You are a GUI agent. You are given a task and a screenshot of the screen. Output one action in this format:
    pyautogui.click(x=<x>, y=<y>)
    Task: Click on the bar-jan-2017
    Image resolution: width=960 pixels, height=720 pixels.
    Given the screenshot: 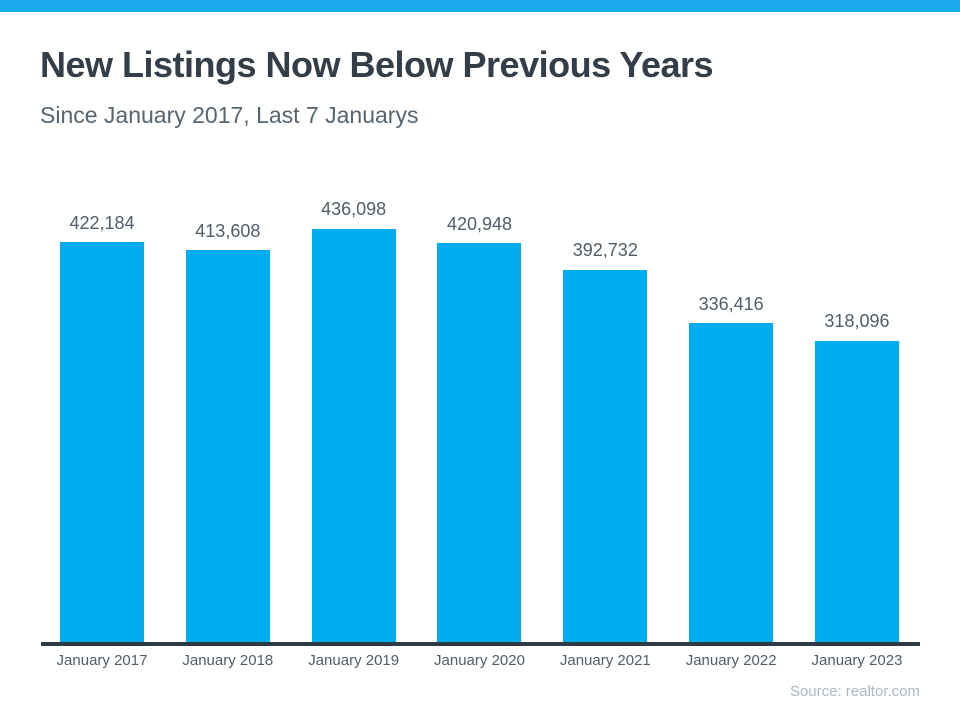 What is the action you would take?
    pyautogui.click(x=102, y=442)
    